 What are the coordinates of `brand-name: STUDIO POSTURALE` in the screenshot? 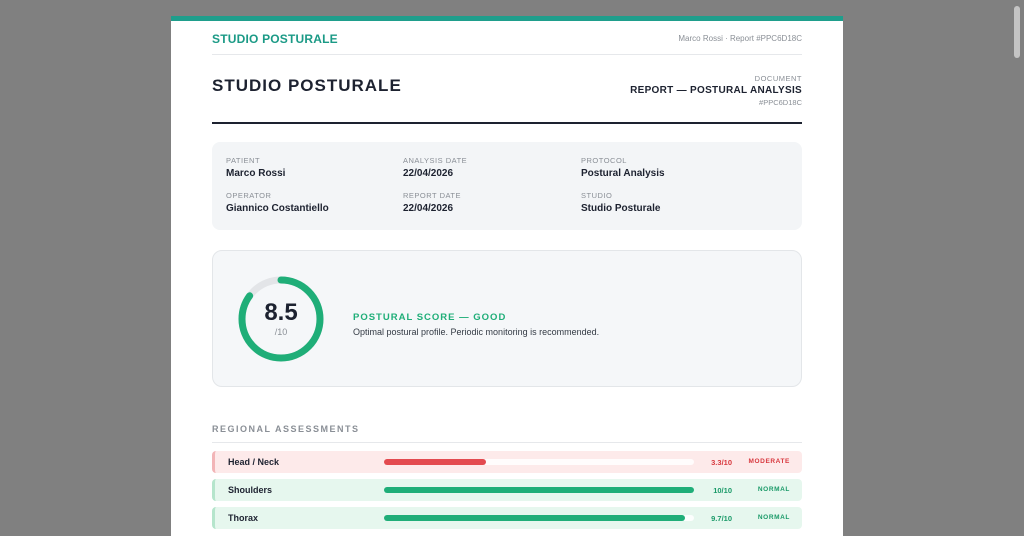 It's located at (275, 39).